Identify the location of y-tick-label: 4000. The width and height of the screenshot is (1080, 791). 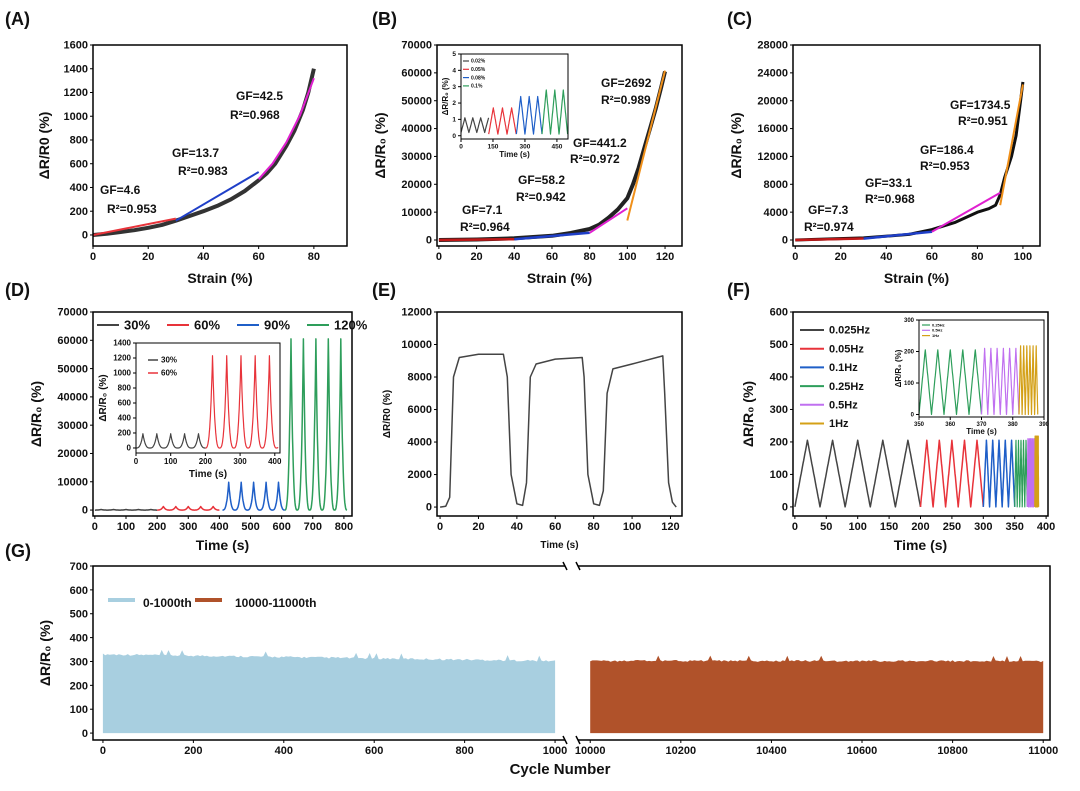
(420, 443).